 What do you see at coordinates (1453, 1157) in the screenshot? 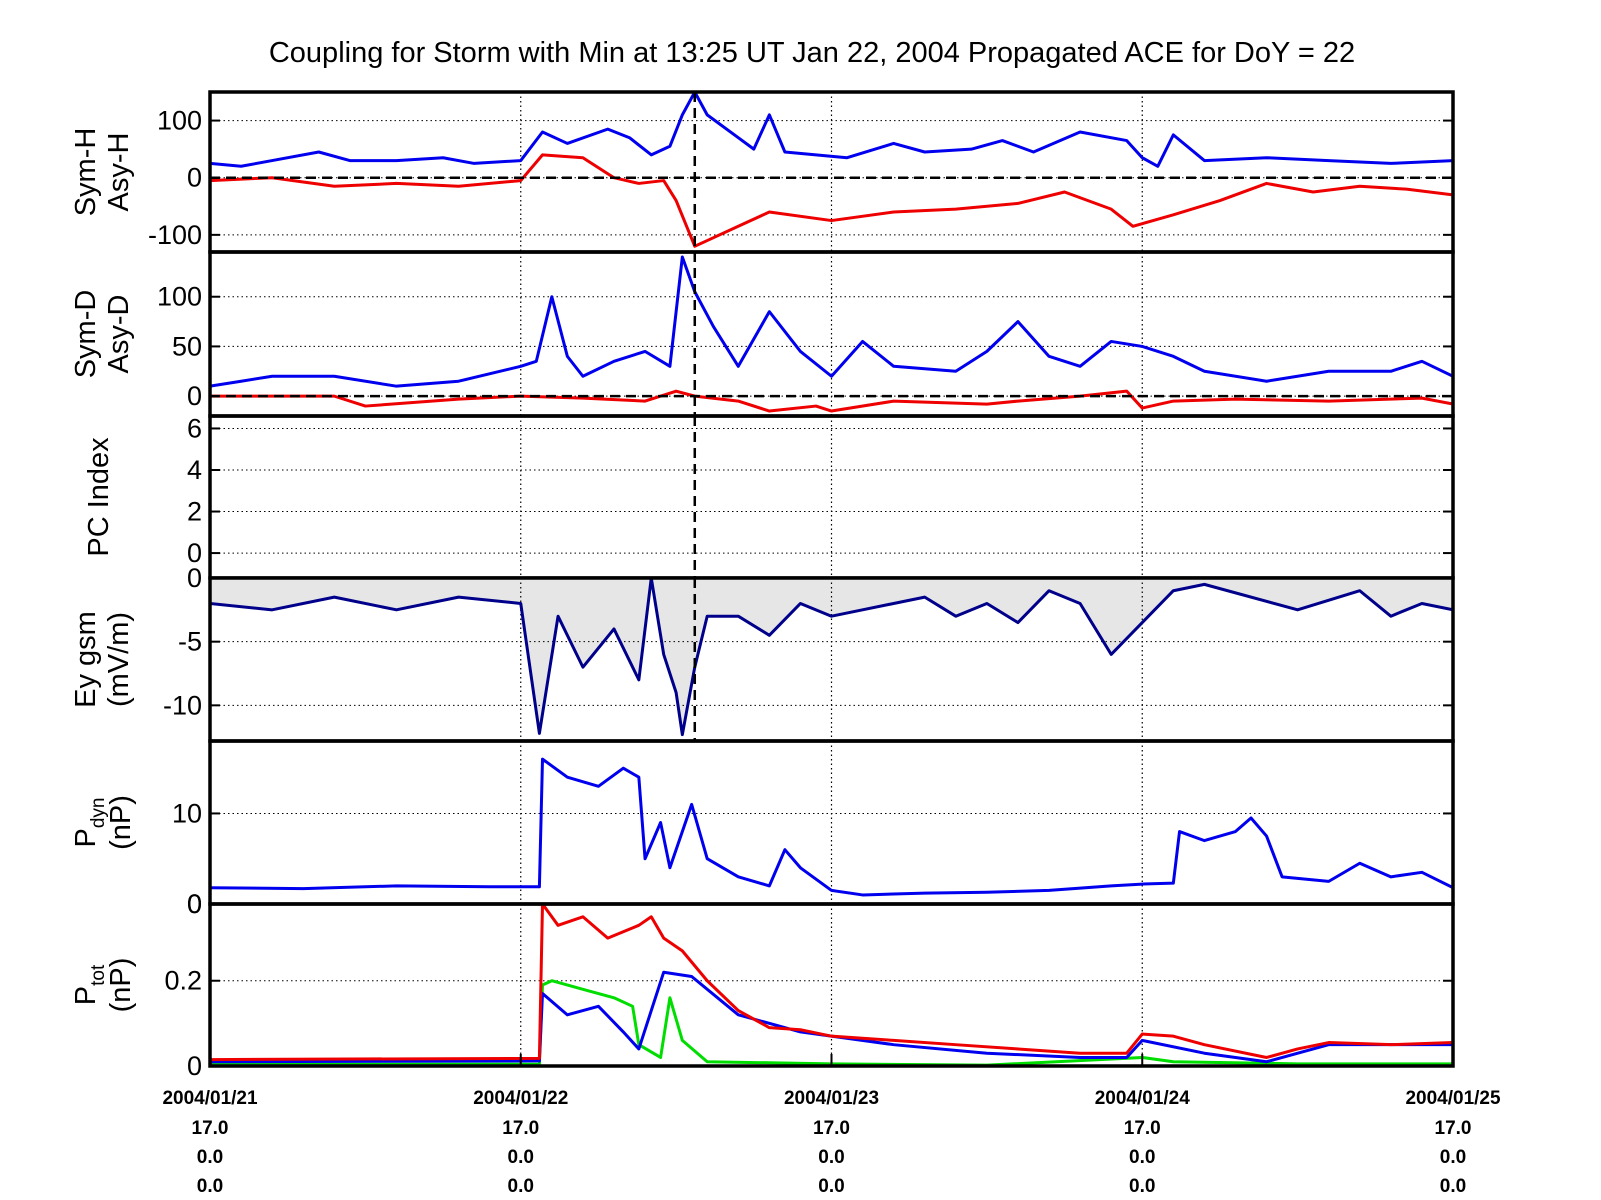
I see `xtick-label-4-row2: 0.0` at bounding box center [1453, 1157].